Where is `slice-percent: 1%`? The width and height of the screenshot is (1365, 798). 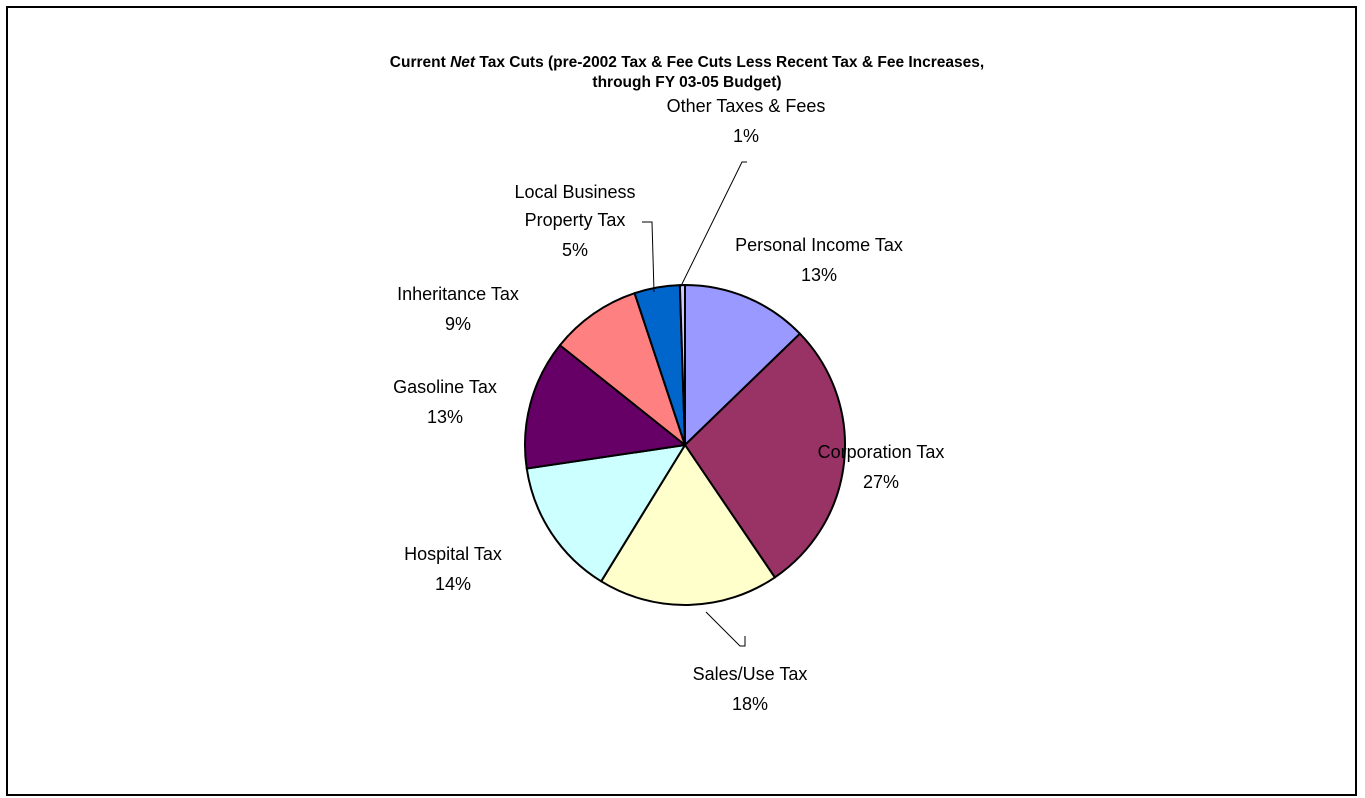 slice-percent: 1% is located at coordinates (746, 136).